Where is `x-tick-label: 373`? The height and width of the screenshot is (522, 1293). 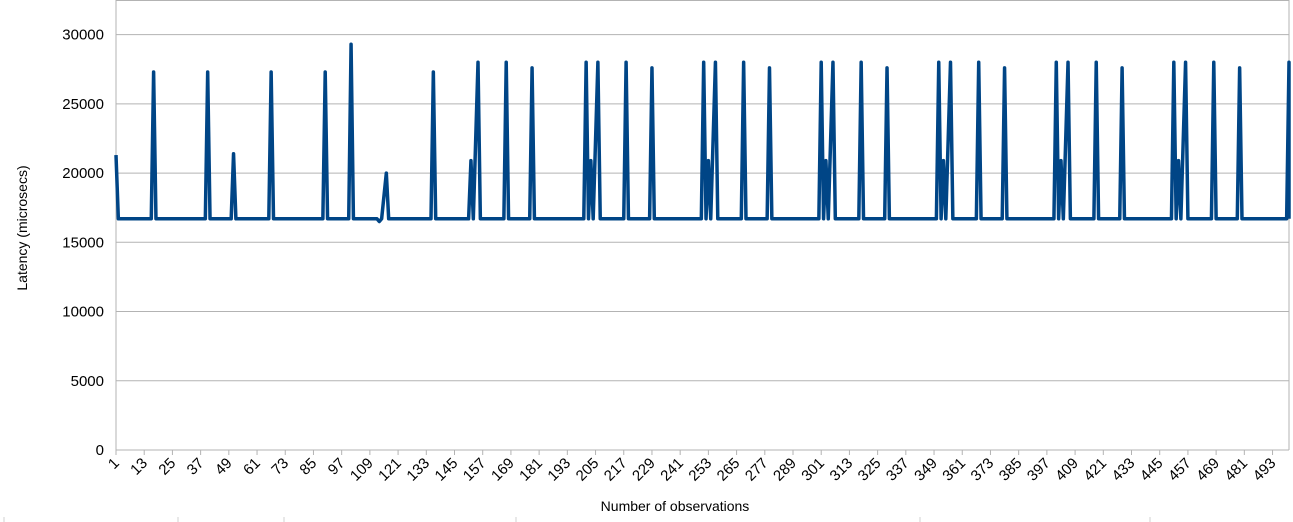
x-tick-label: 373 is located at coordinates (983, 470).